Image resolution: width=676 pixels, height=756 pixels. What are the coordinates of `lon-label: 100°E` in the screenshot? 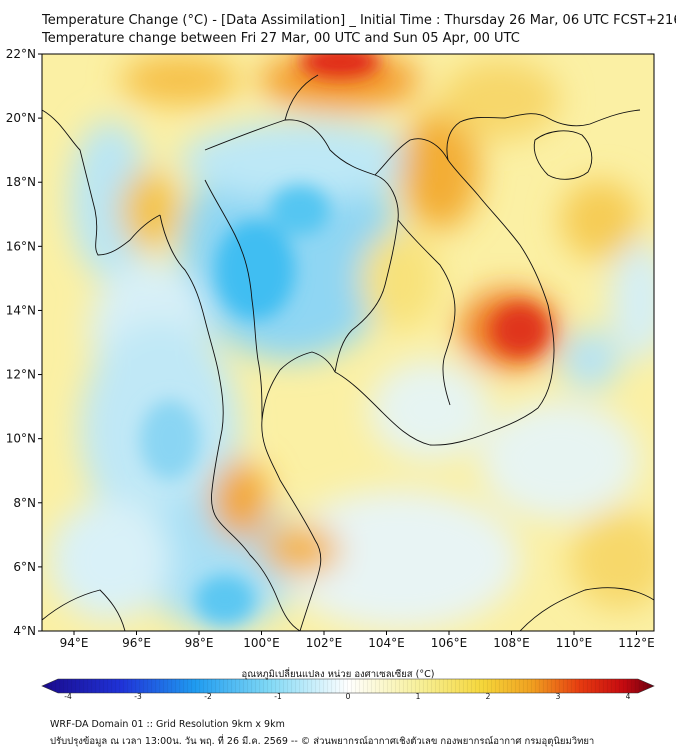 It's located at (261, 643).